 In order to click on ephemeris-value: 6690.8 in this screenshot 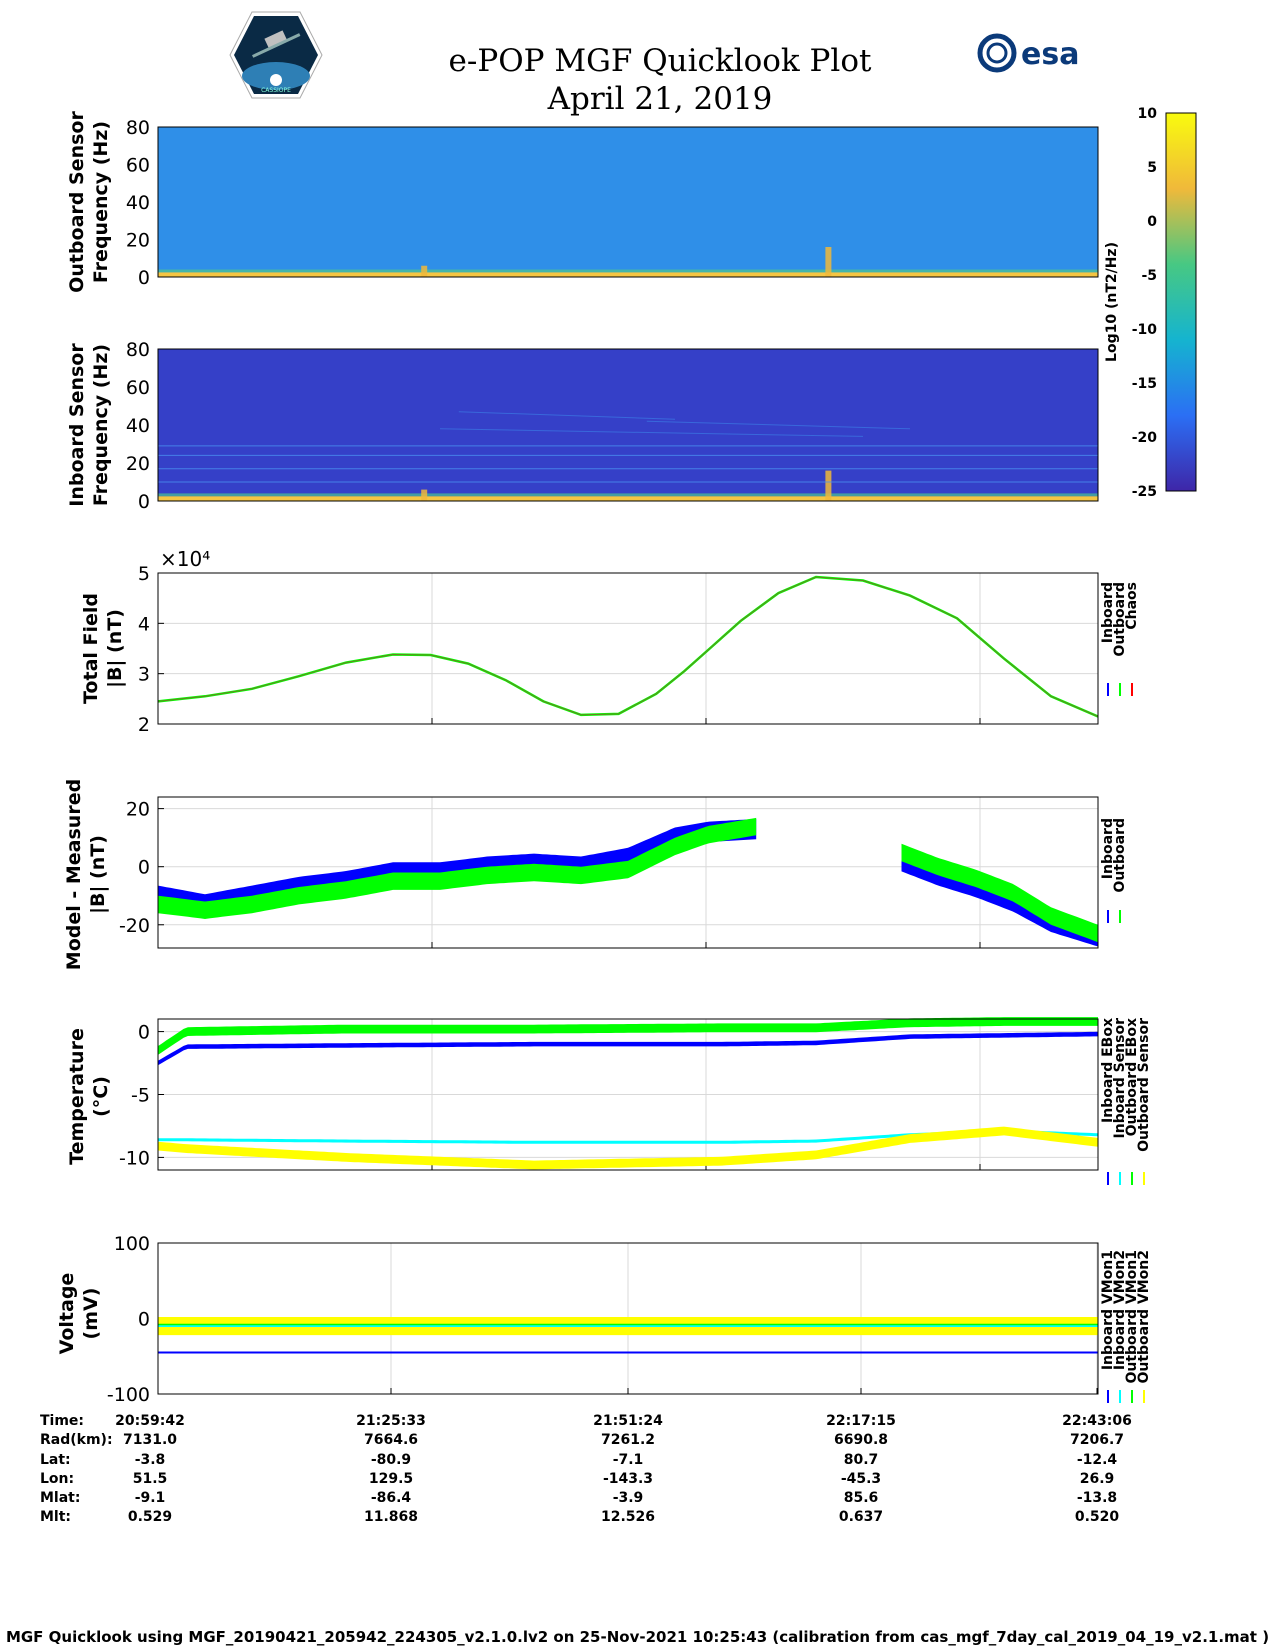, I will do `click(861, 1440)`.